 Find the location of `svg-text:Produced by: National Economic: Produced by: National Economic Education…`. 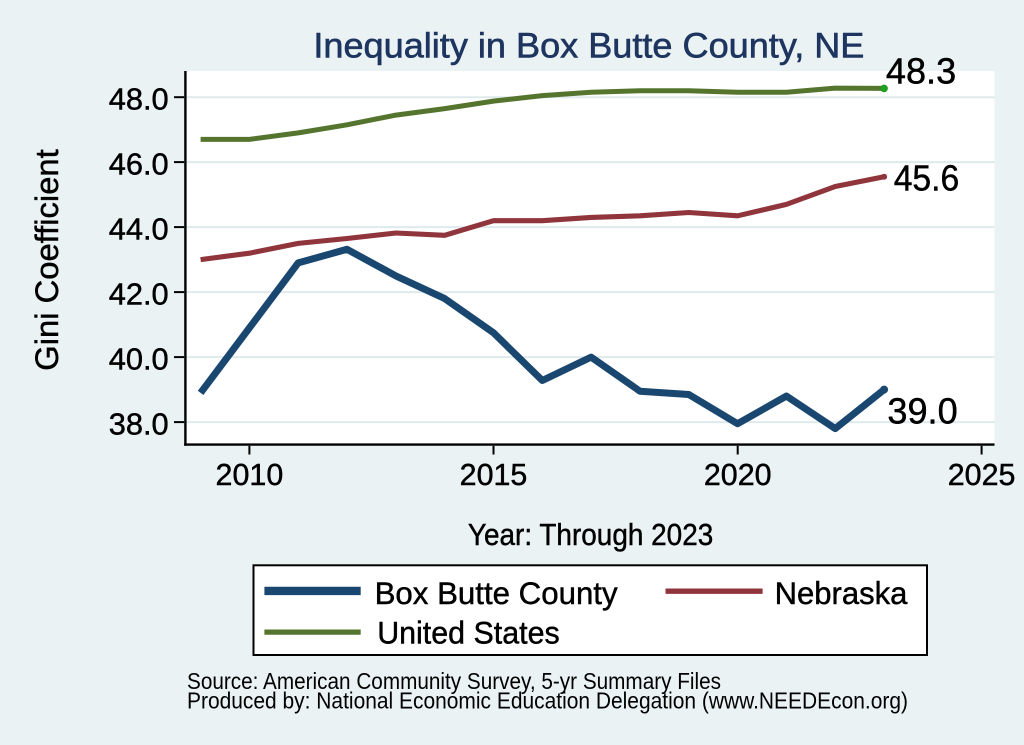

svg-text:Produced by: National Economic: Produced by: National Economic Education… is located at coordinates (547, 701).